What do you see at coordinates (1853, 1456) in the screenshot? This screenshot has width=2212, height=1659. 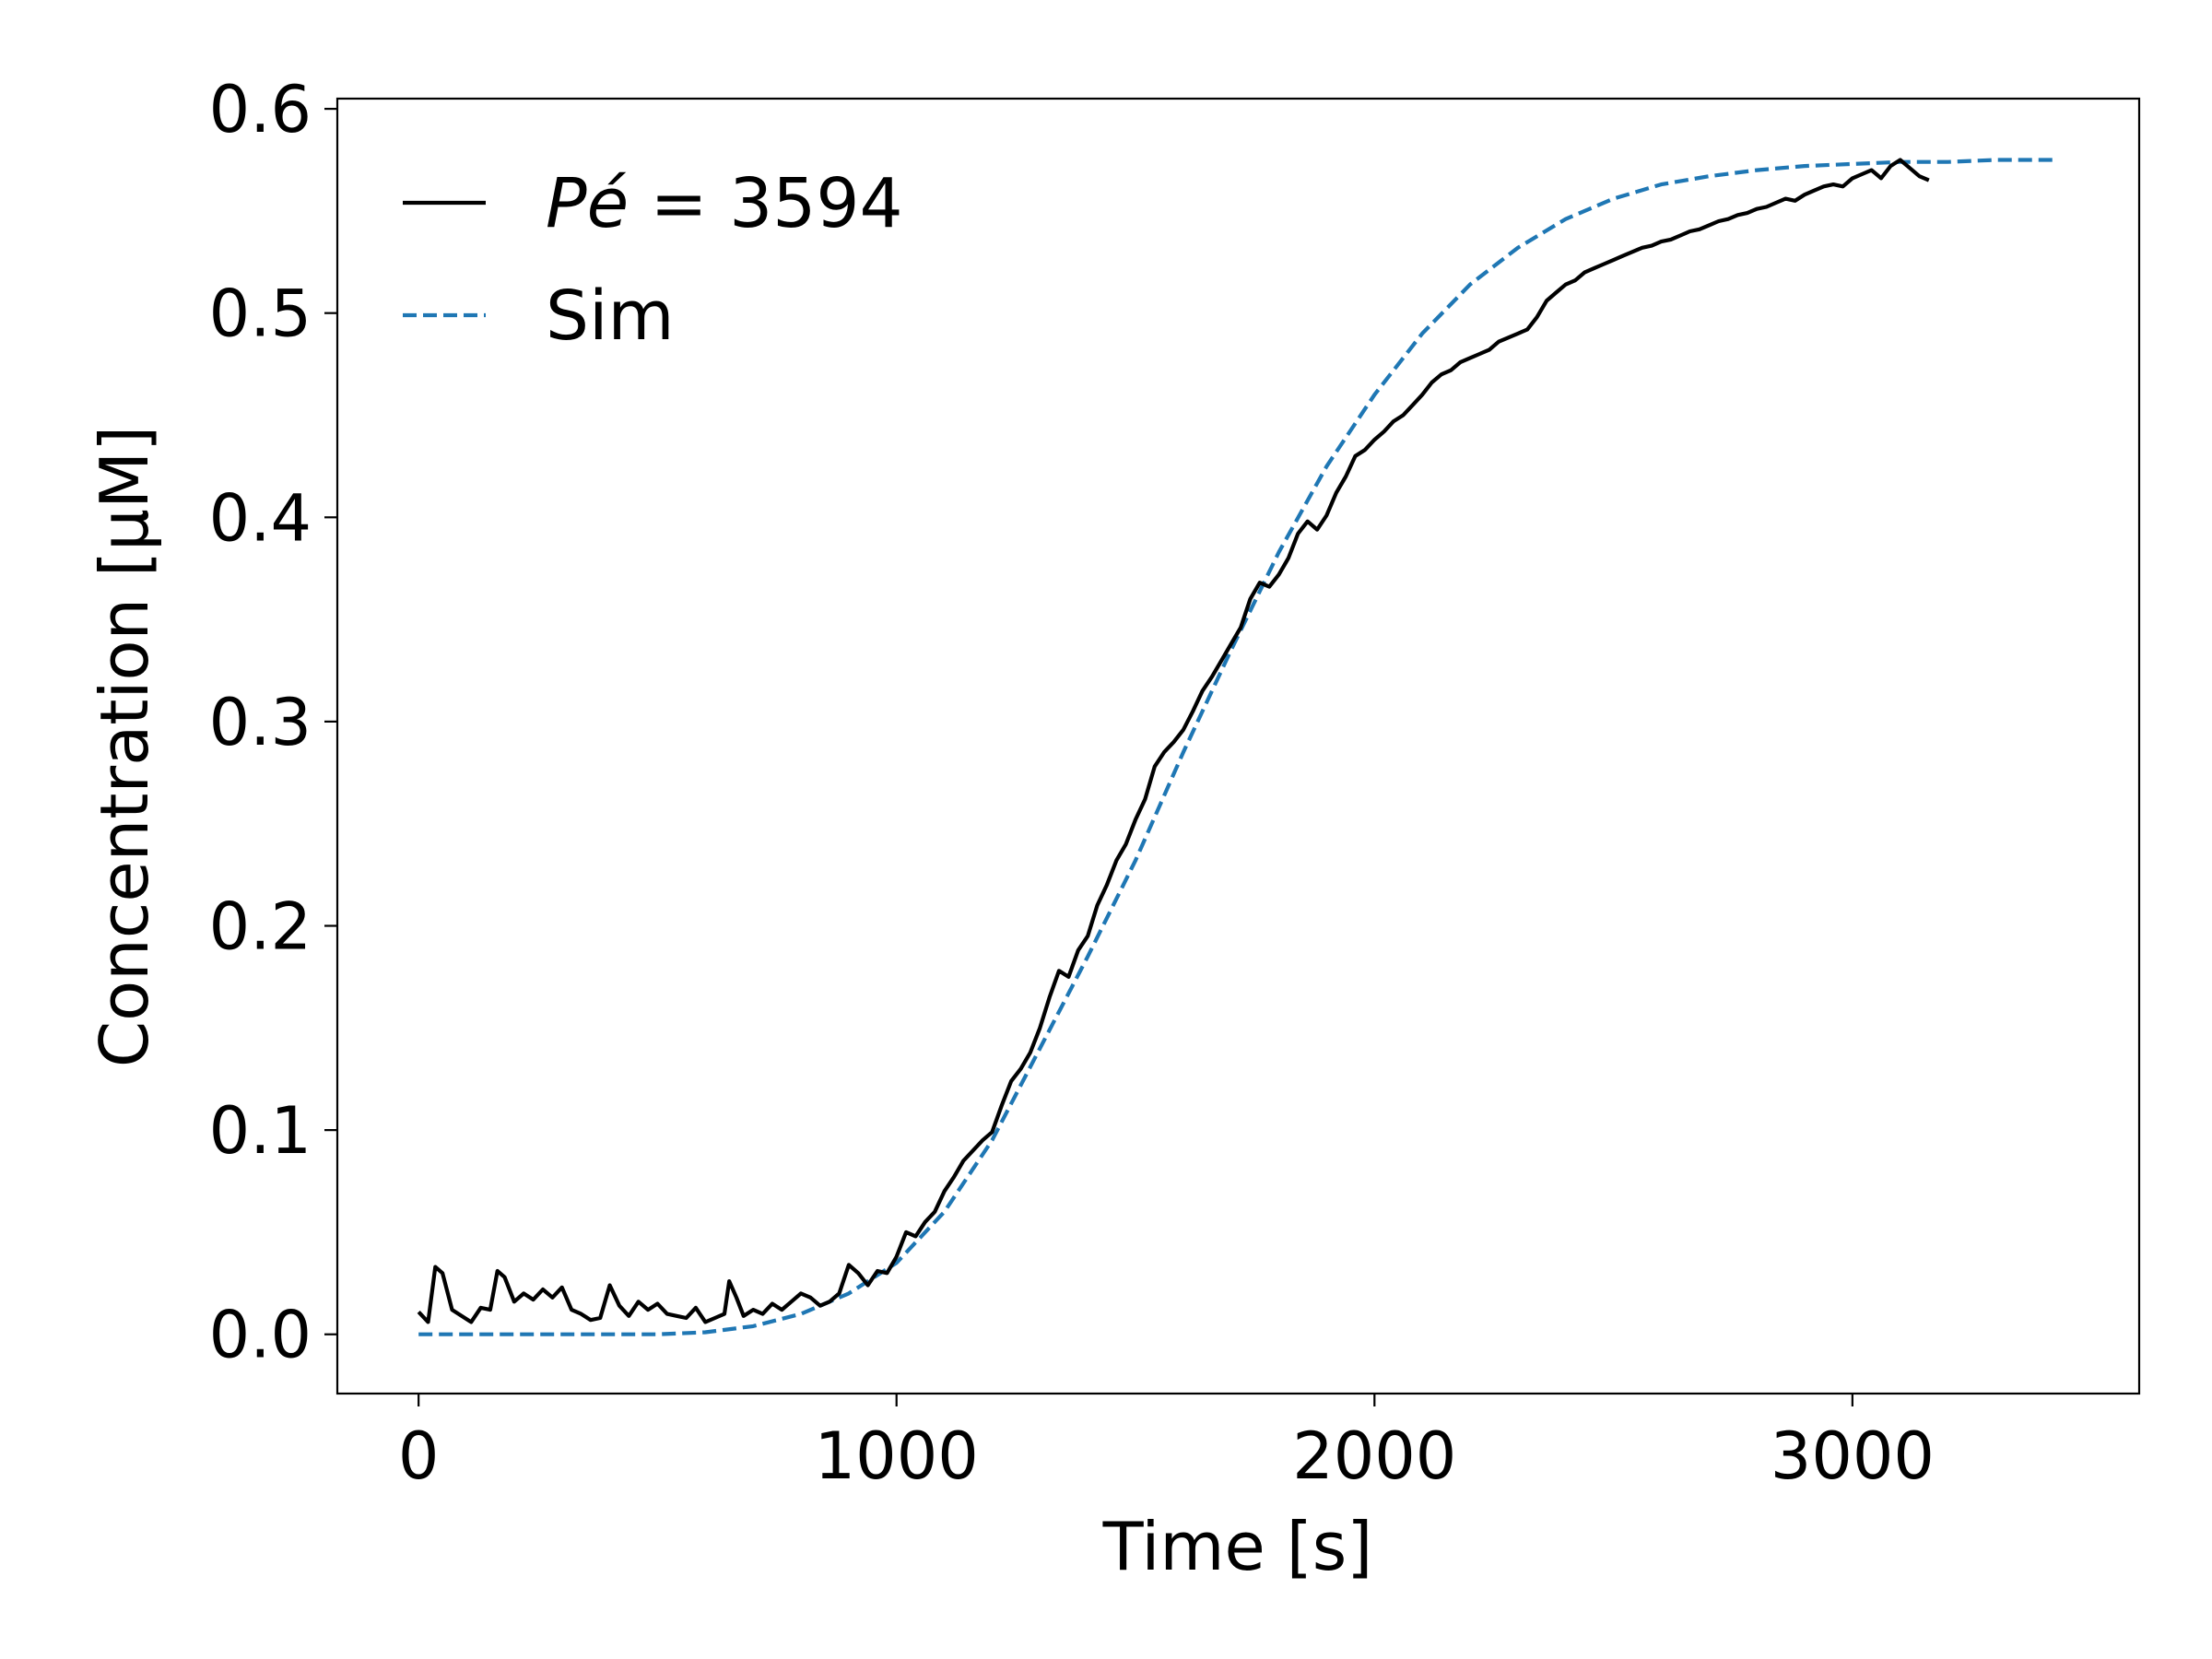 I see `x-tick-label: 3000` at bounding box center [1853, 1456].